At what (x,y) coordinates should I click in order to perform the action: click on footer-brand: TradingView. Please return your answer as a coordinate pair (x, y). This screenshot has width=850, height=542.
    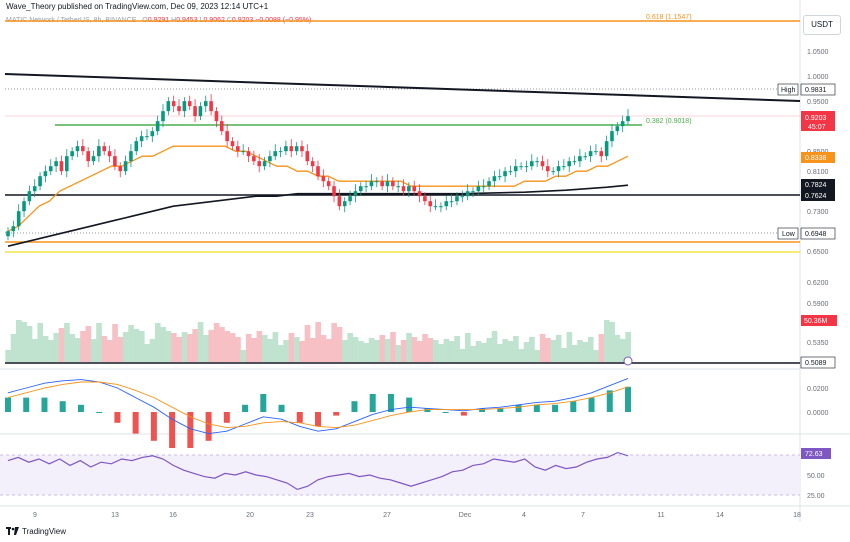
    Looking at the image, I should click on (36, 531).